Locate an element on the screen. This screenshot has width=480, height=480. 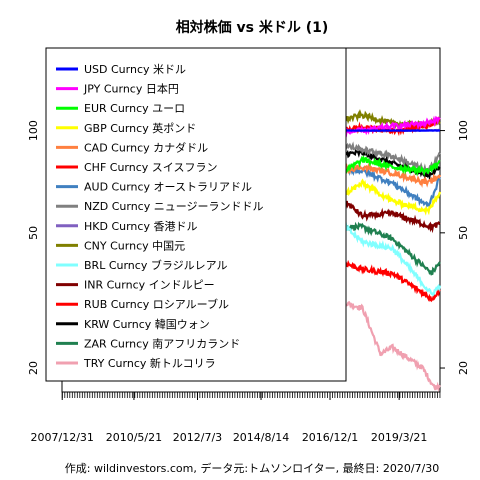
x-tick-label: 2007/12/31 is located at coordinates (62, 437).